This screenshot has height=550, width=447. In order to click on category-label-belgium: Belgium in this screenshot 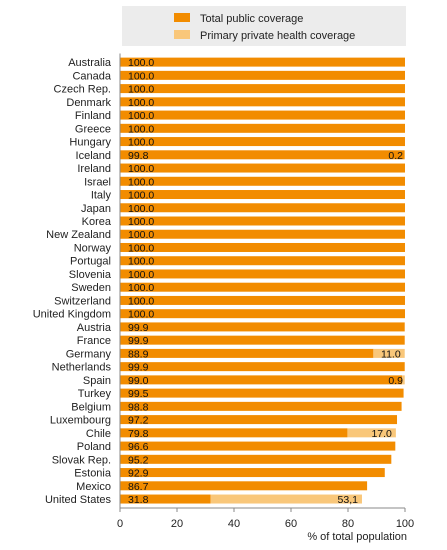, I will do `click(91, 407)`.